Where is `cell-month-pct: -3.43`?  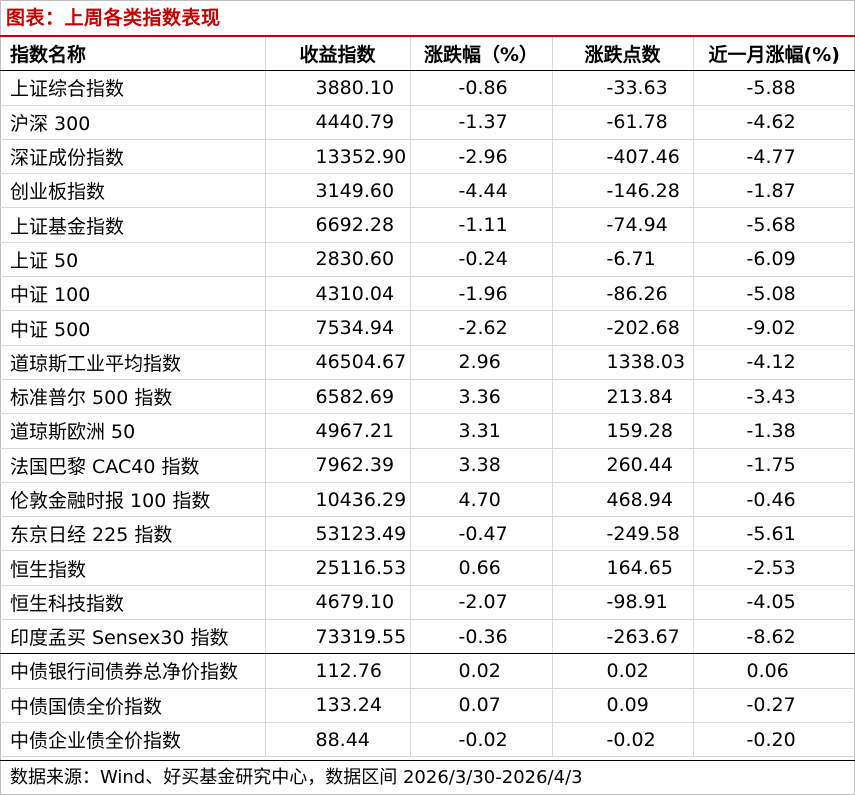 cell-month-pct: -3.43 is located at coordinates (773, 397).